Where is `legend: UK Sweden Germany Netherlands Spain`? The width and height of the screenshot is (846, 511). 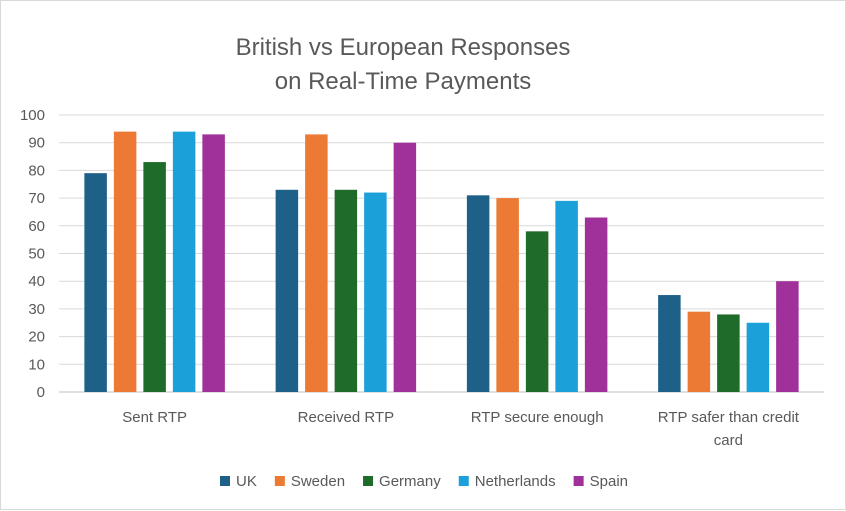 legend: UK Sweden Germany Netherlands Spain is located at coordinates (423, 481).